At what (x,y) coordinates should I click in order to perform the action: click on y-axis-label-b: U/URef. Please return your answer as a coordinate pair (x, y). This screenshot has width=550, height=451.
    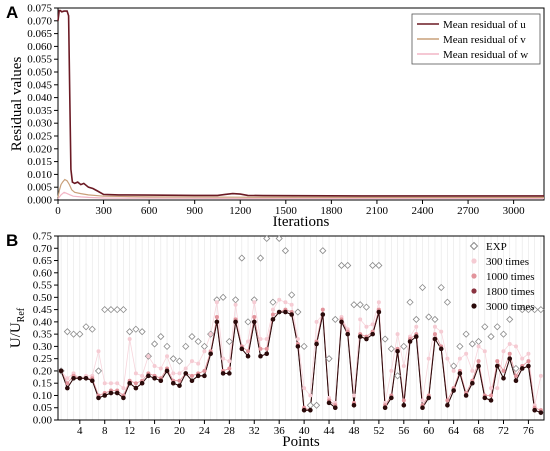
    Looking at the image, I should click on (17, 327).